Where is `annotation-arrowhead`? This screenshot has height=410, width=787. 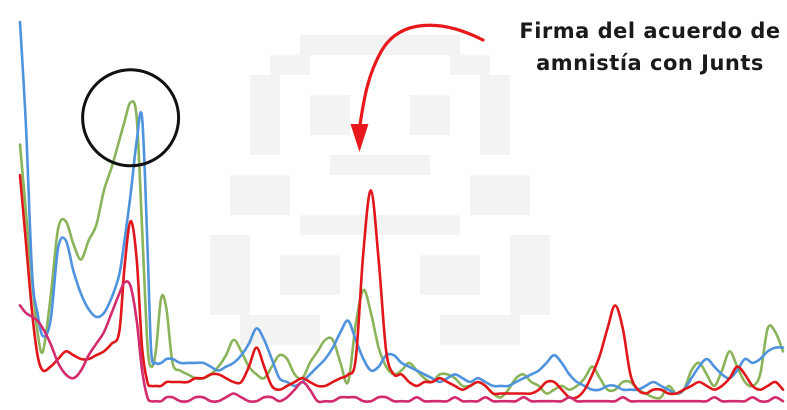 annotation-arrowhead is located at coordinates (359, 138).